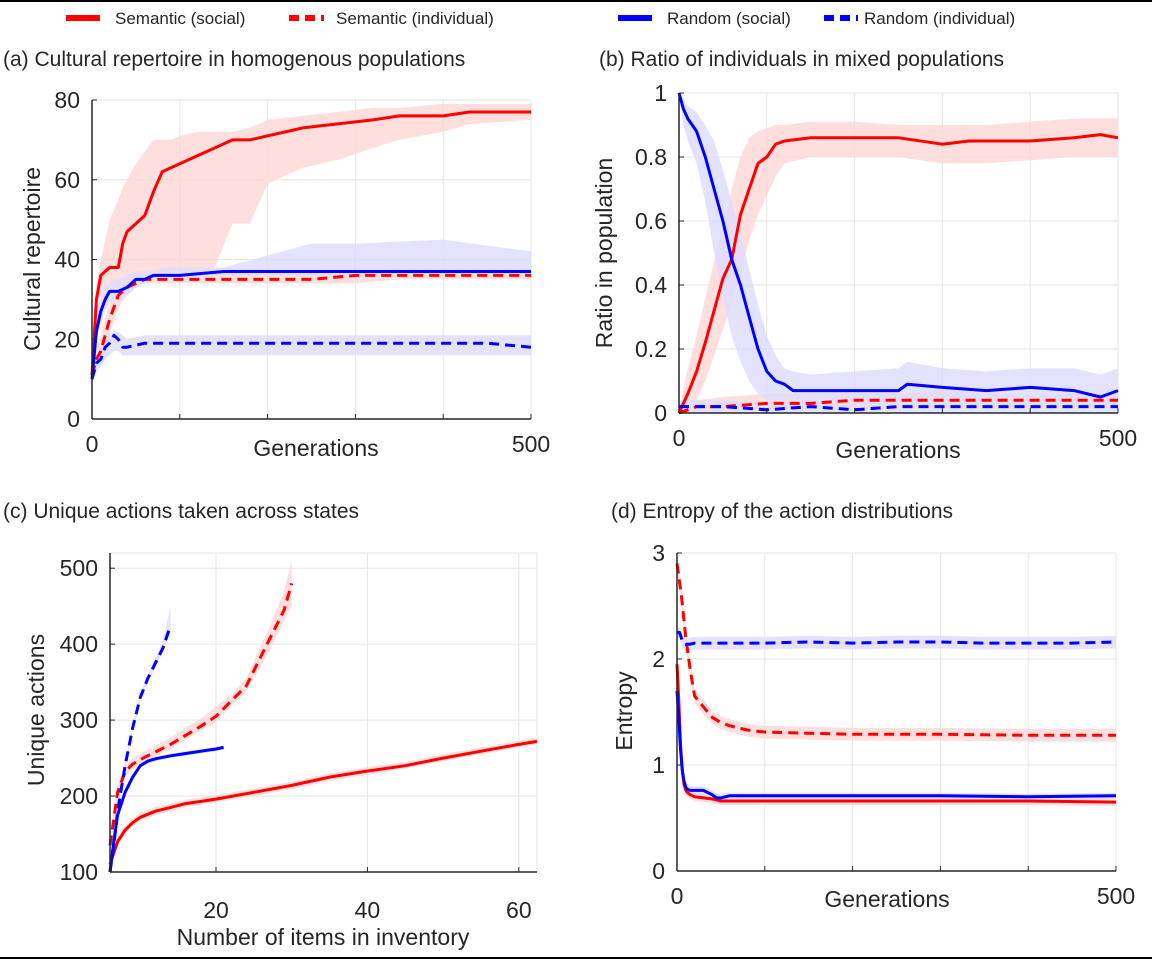 The image size is (1152, 960). What do you see at coordinates (604, 253) in the screenshot?
I see `y-axis-label-b: Ratio in population` at bounding box center [604, 253].